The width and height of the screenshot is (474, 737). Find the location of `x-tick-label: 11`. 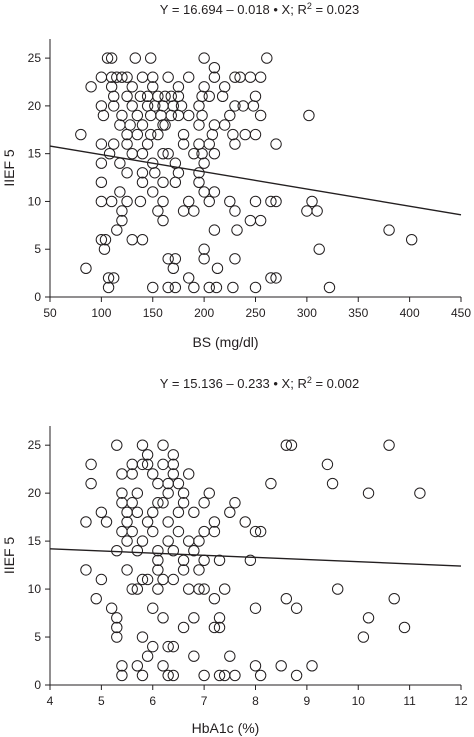

x-tick-label: 11 is located at coordinates (409, 701).